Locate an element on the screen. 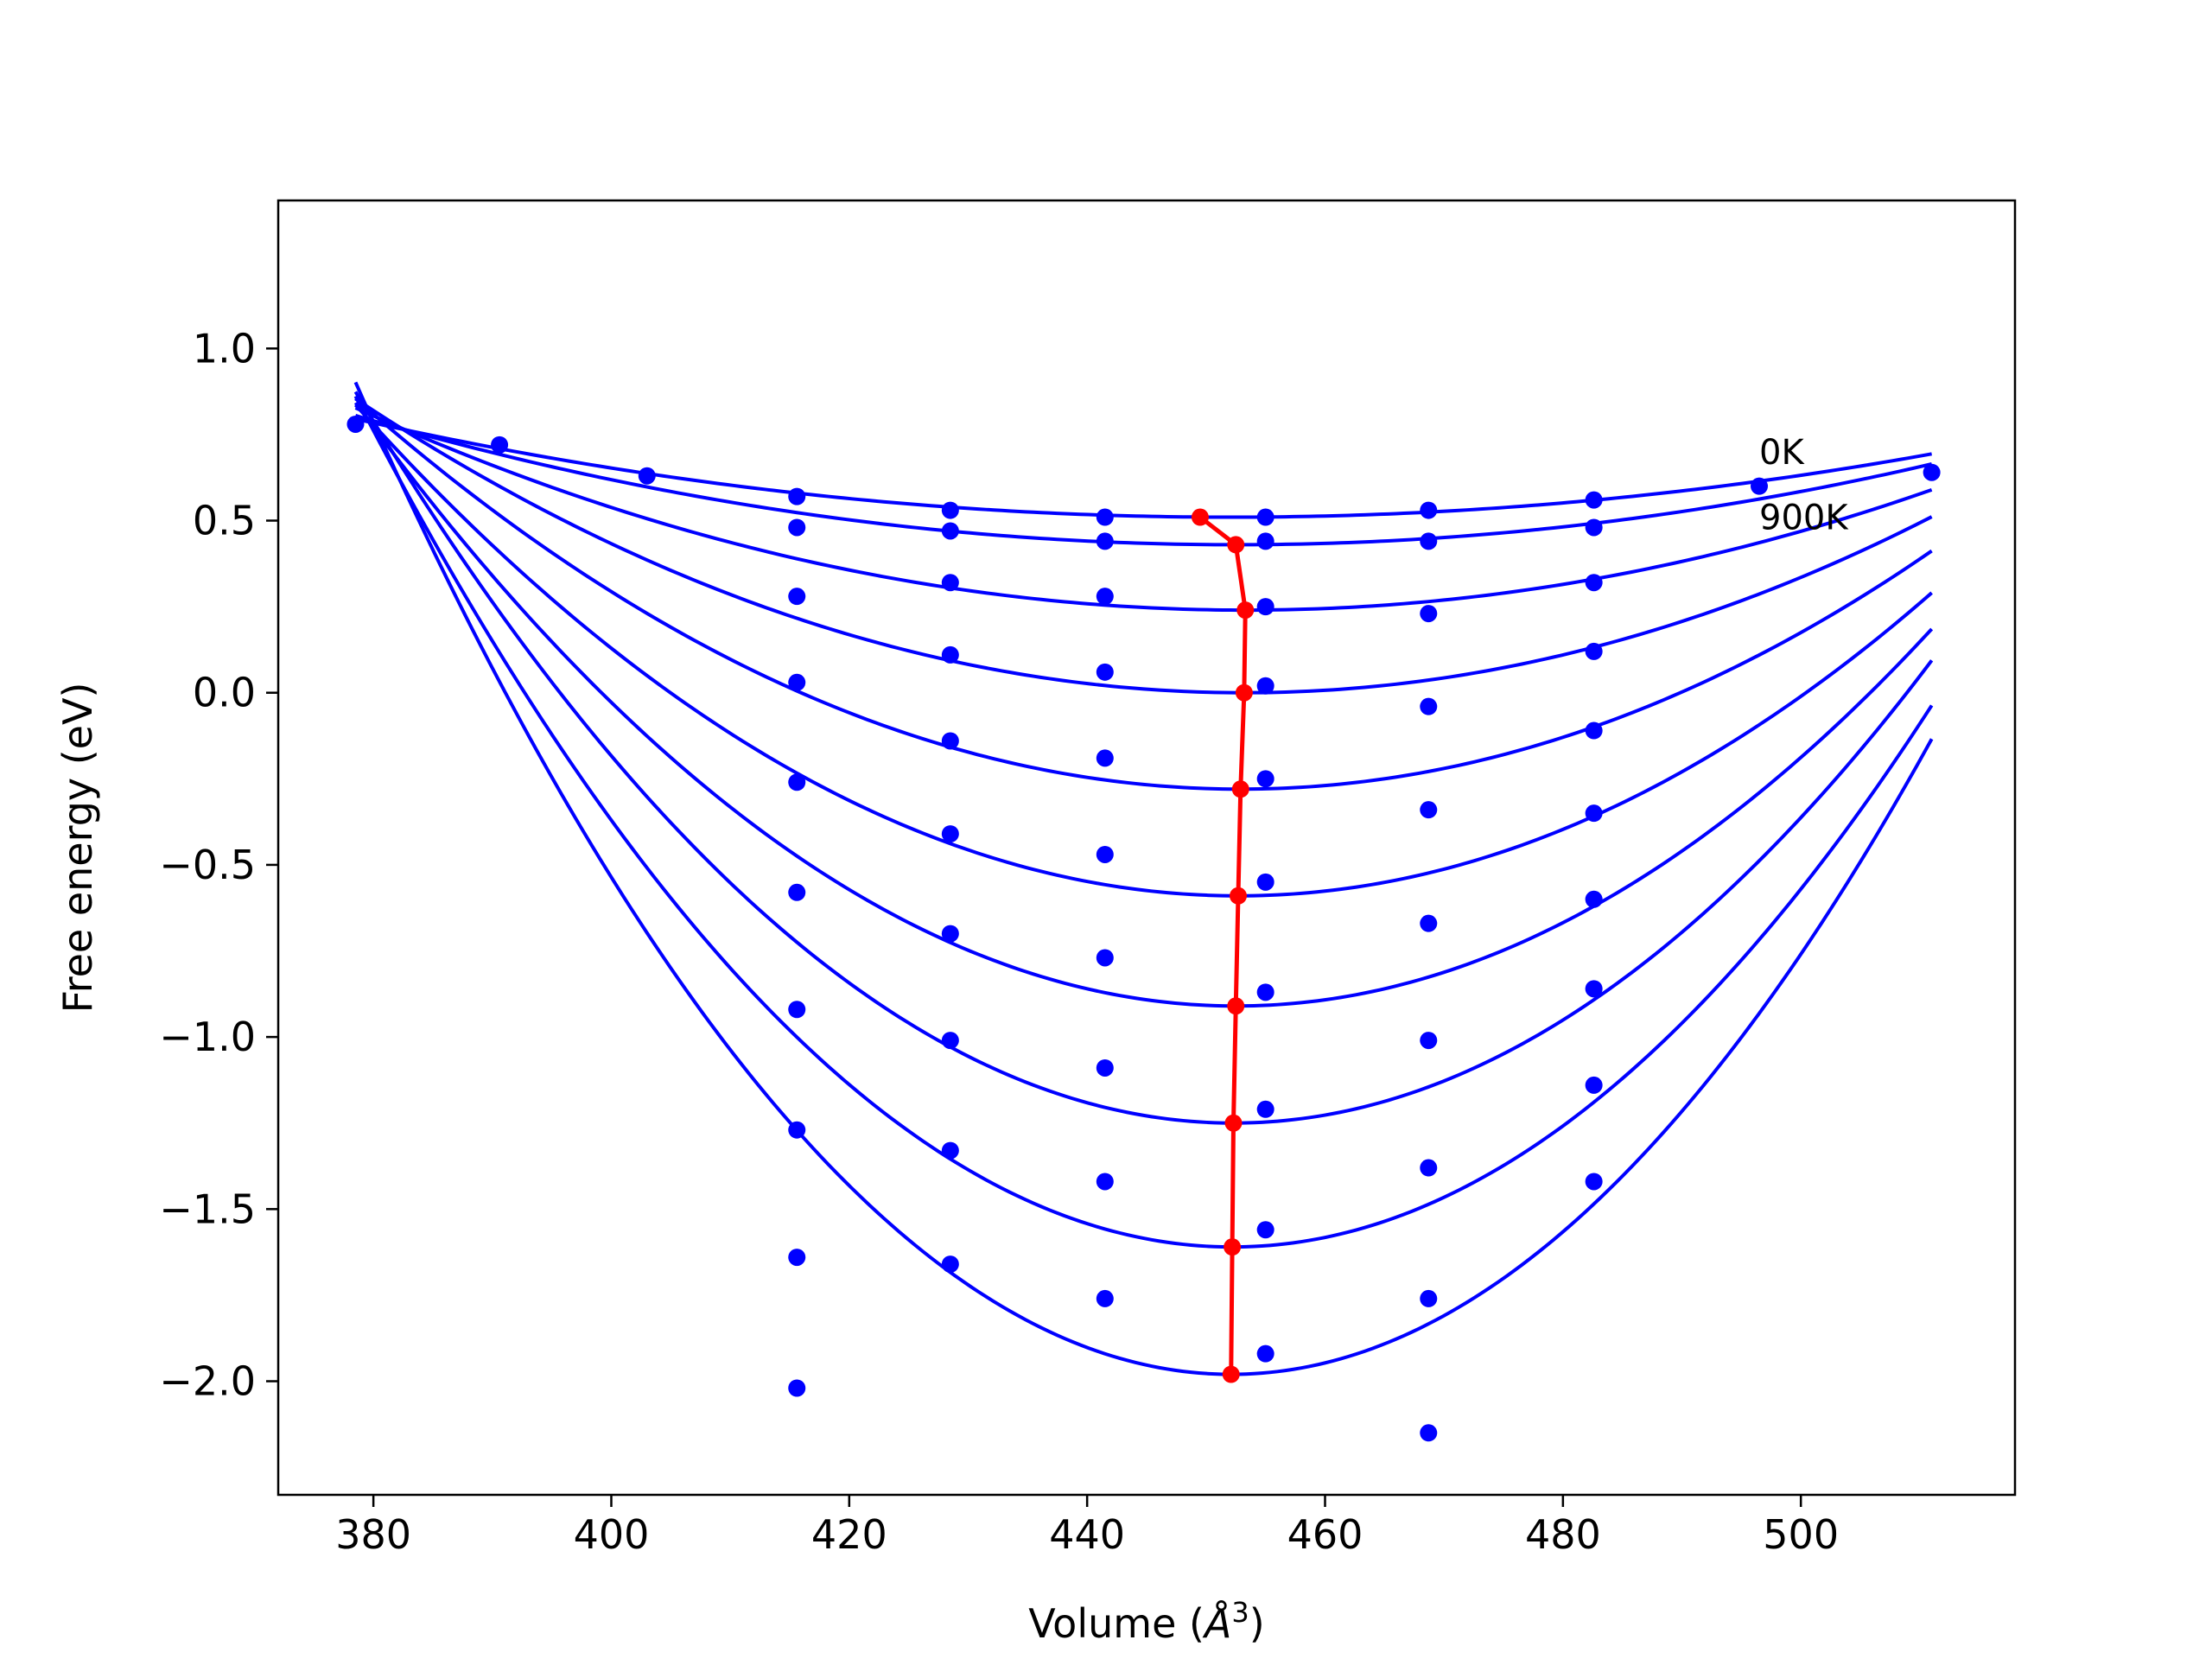  minimum-path is located at coordinates (1223, 945).